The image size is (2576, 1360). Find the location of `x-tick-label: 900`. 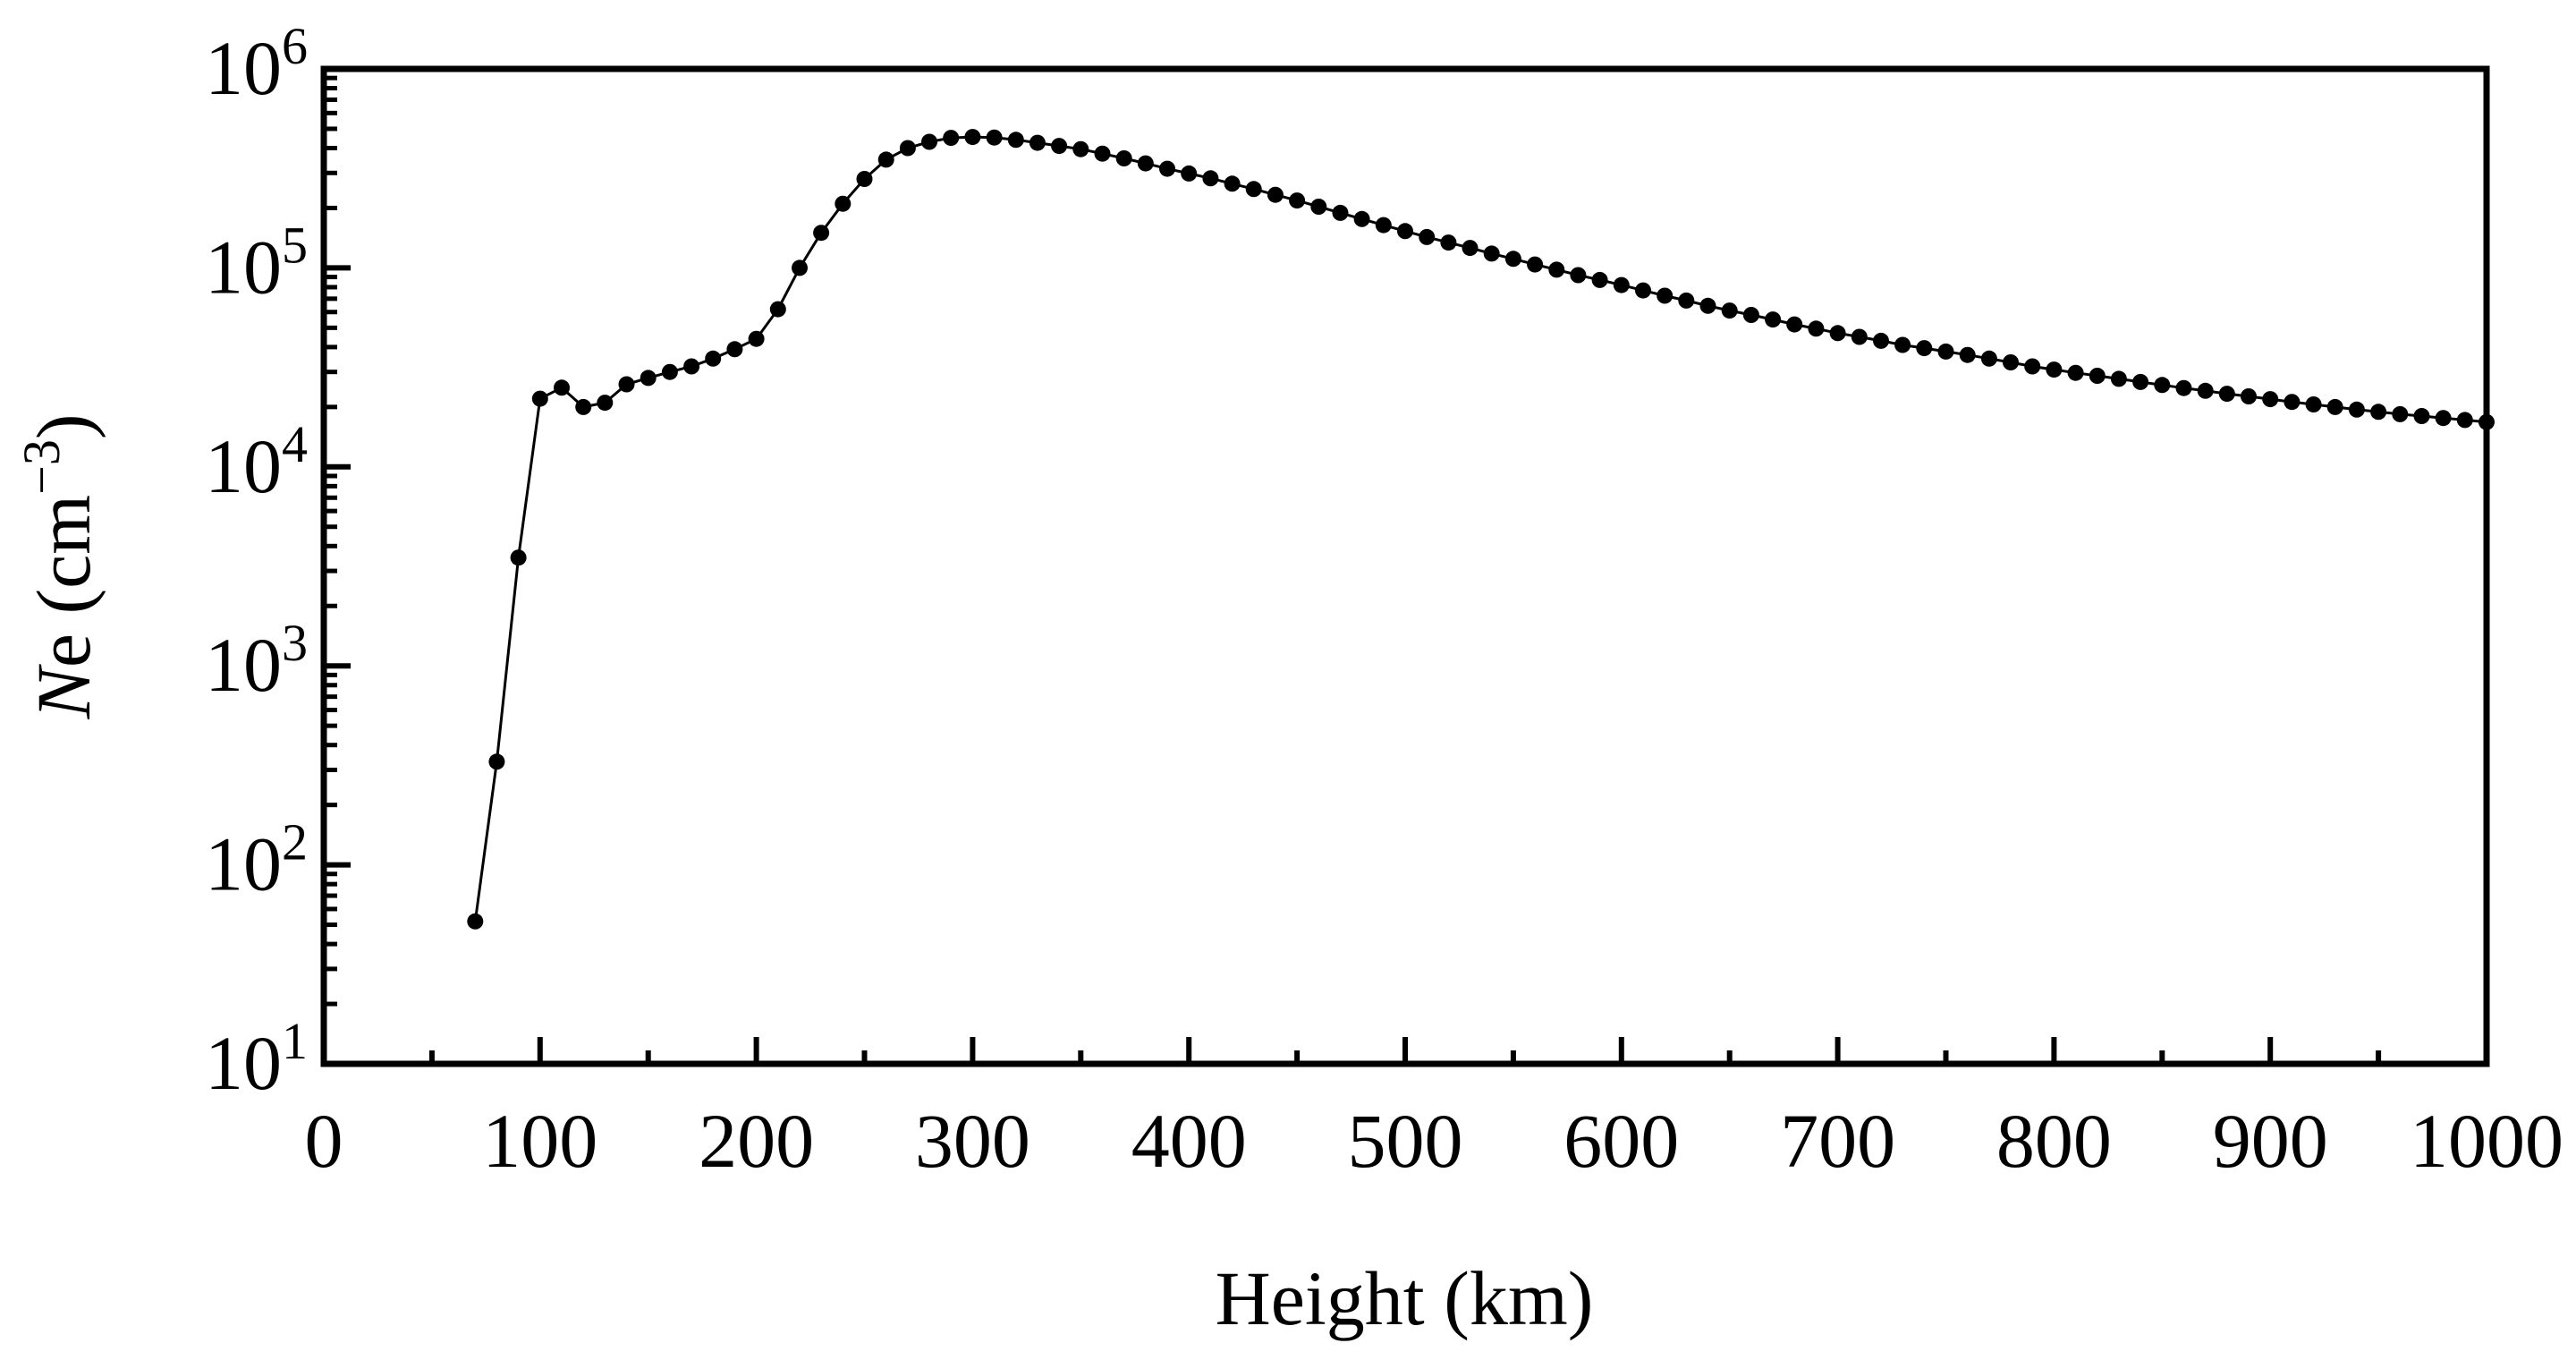

x-tick-label: 900 is located at coordinates (2270, 1141).